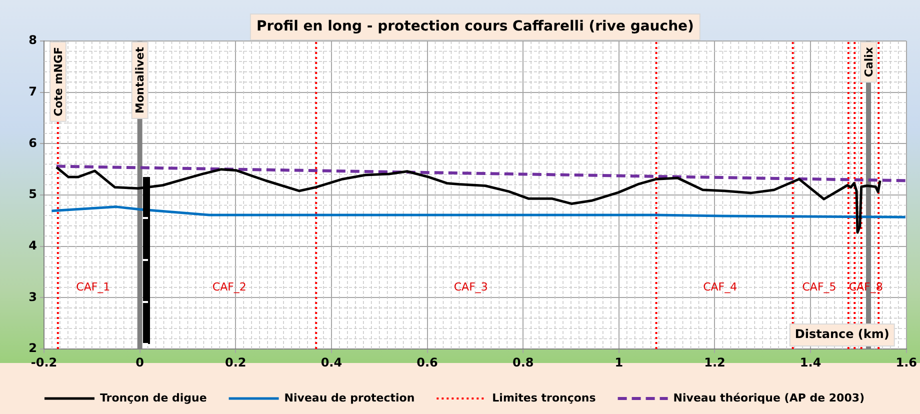 The width and height of the screenshot is (920, 414). I want to click on x-tick-label: 0.4, so click(331, 362).